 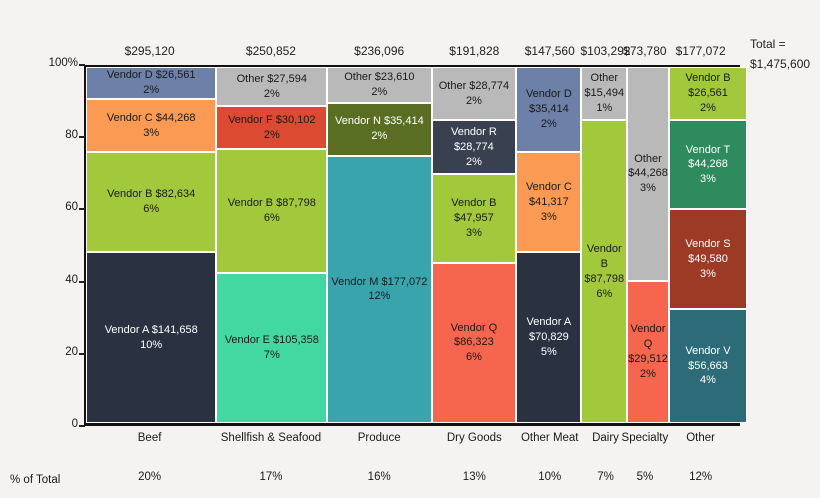 I want to click on segment-percent: 5%, so click(x=548, y=351).